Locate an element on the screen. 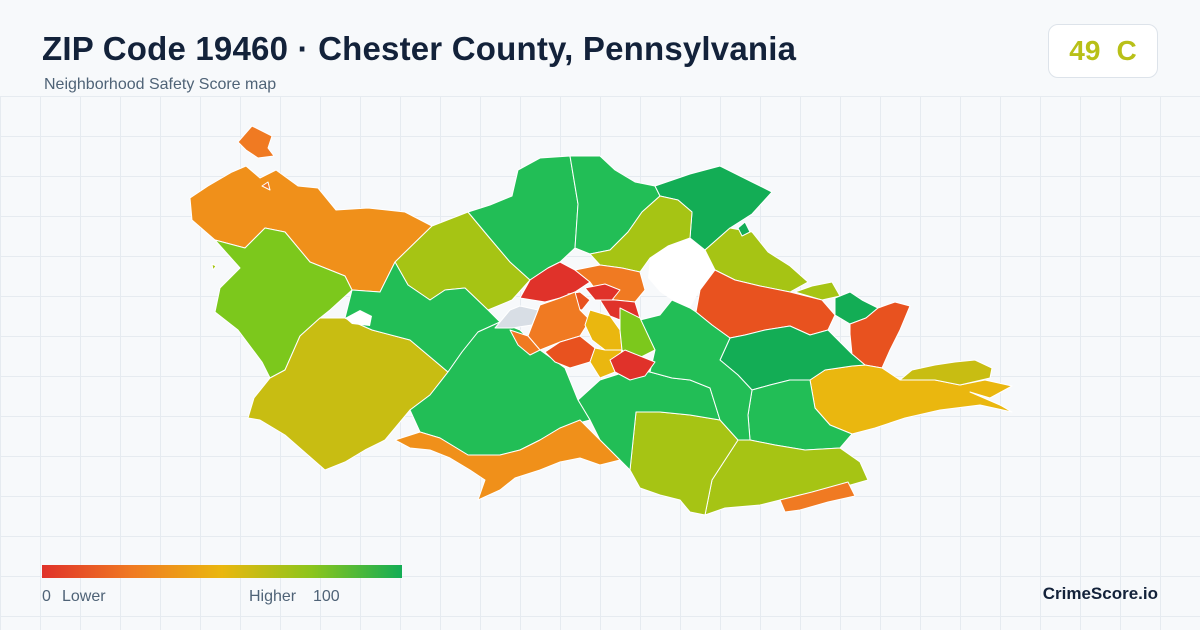 This screenshot has width=1200, height=630. legend-high-label: Higher is located at coordinates (273, 596).